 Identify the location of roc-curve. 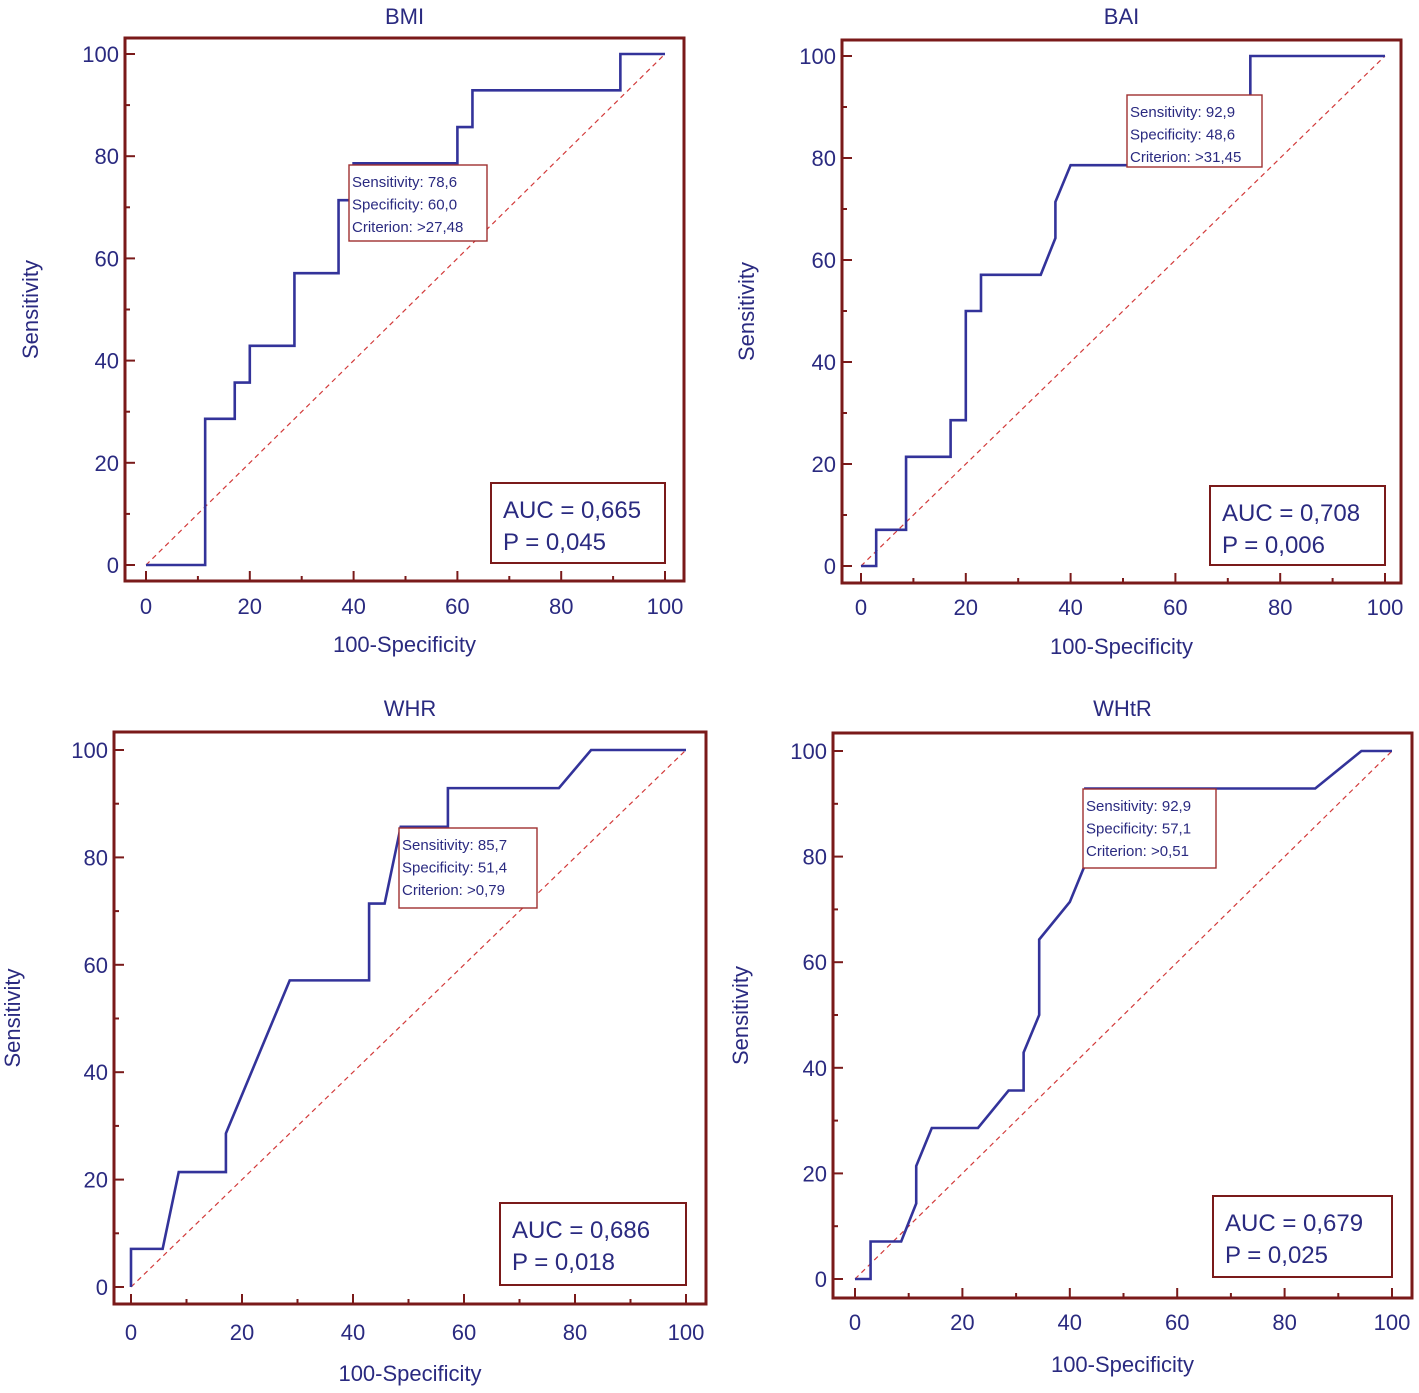
(405, 309).